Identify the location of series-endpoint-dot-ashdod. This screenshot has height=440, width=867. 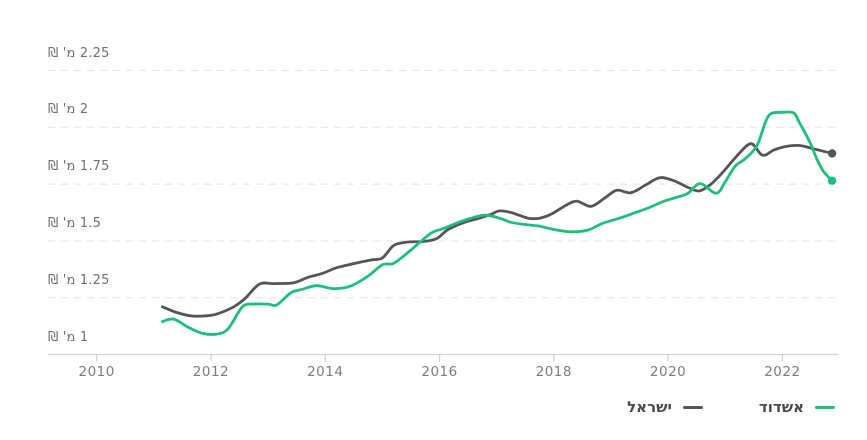
(832, 180).